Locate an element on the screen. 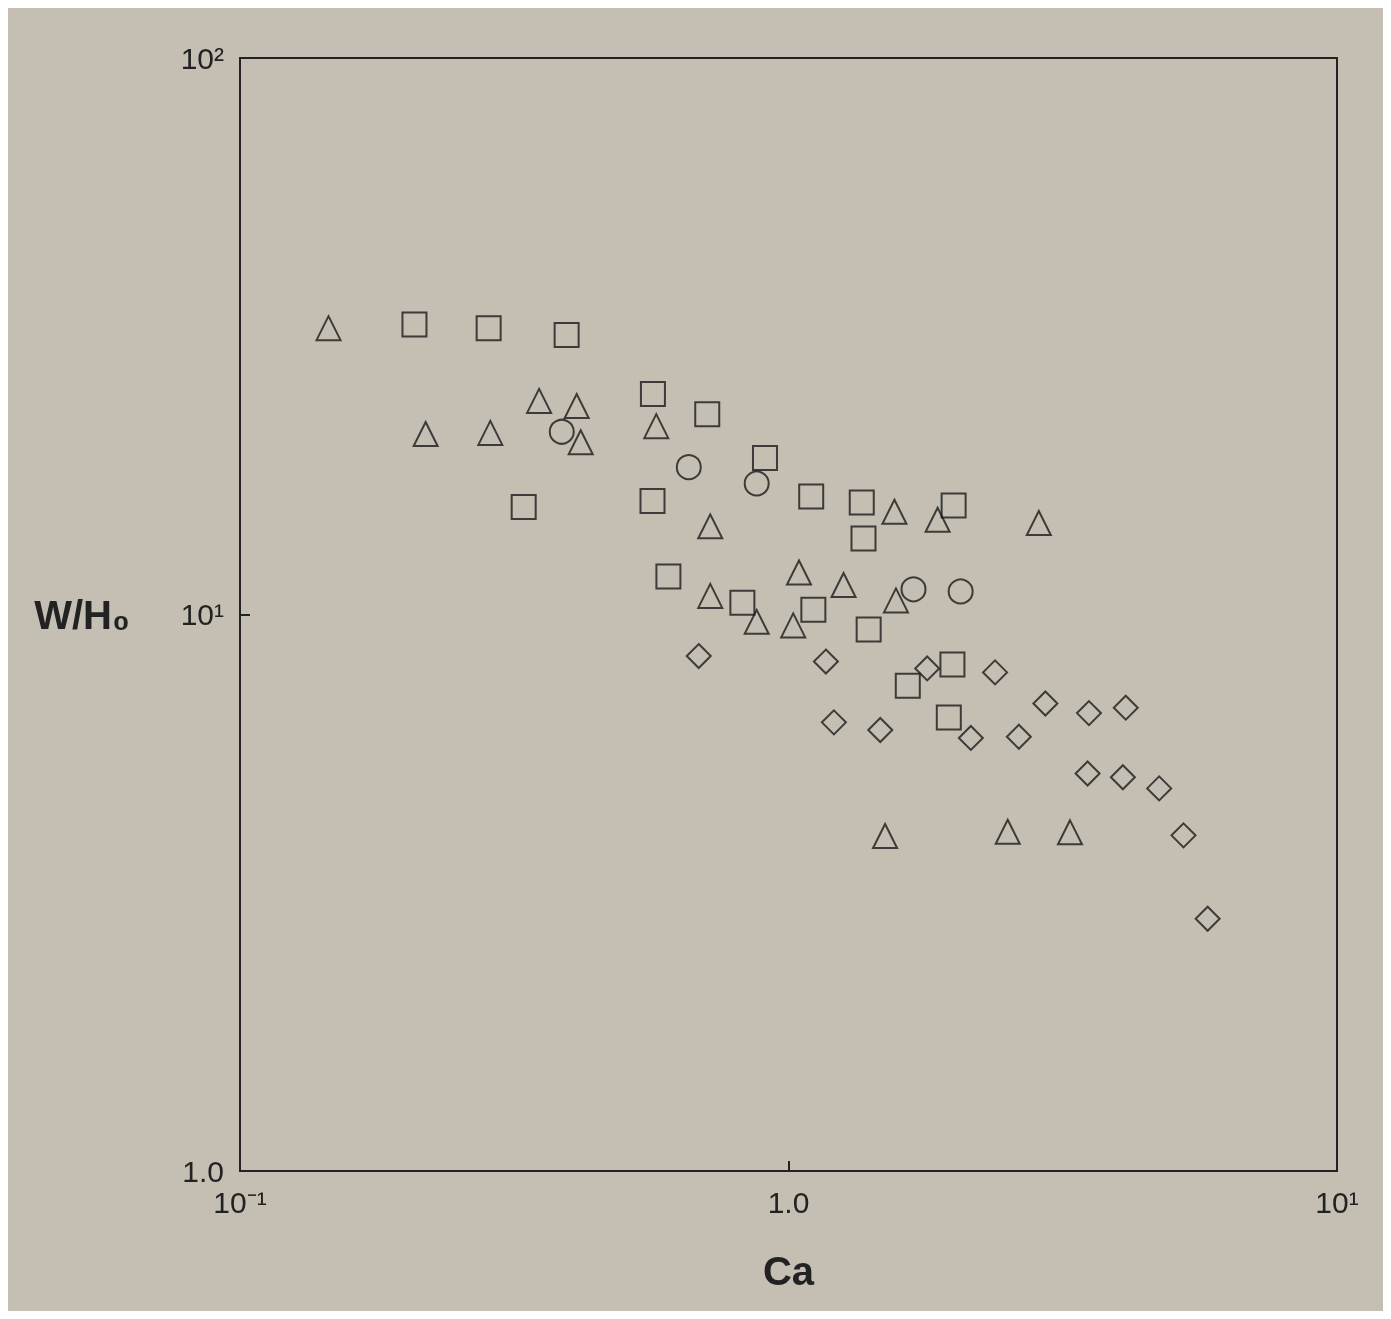 The width and height of the screenshot is (1391, 1319). y-tick-label: 1.0 is located at coordinates (203, 1171).